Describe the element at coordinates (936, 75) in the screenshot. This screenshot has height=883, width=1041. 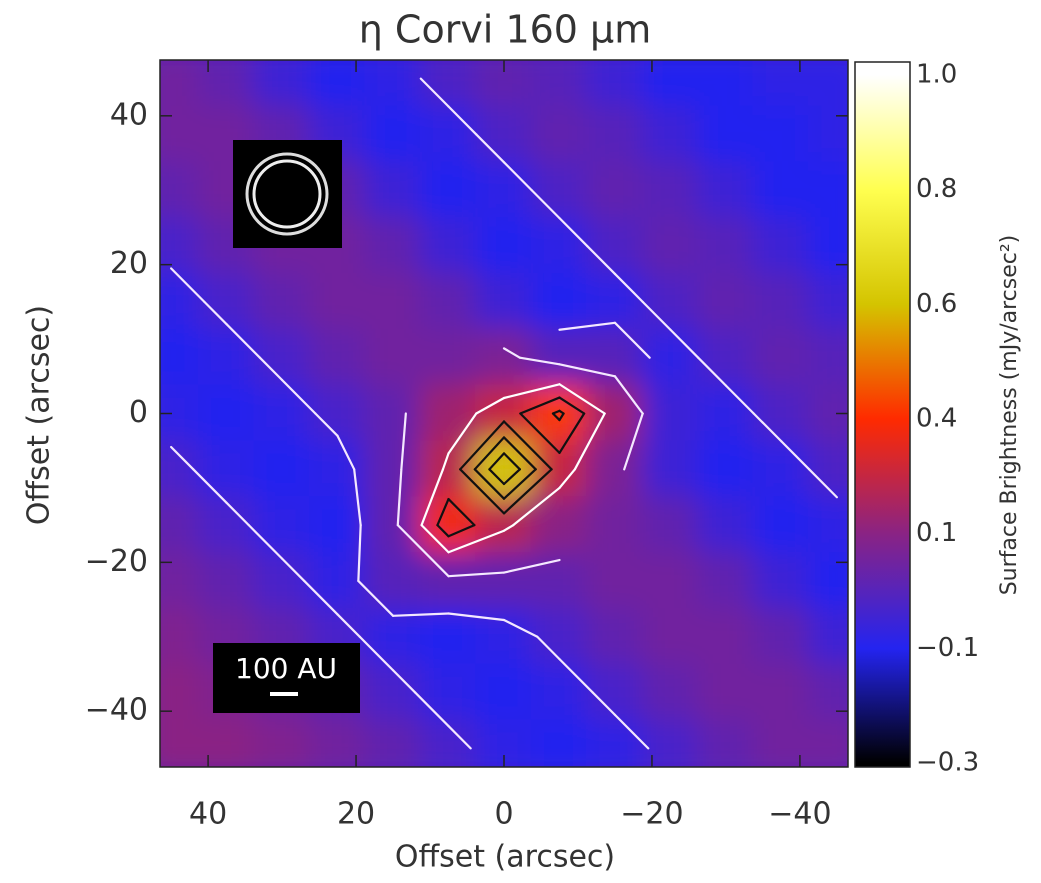
I see `colorbar-tick-label: 1.0` at that location.